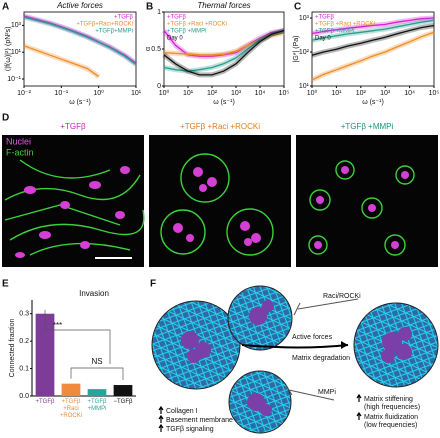  Describe the element at coordinates (220, 126) in the screenshot. I see `condition-label: +TGFβ +Raci +ROCKi` at that location.